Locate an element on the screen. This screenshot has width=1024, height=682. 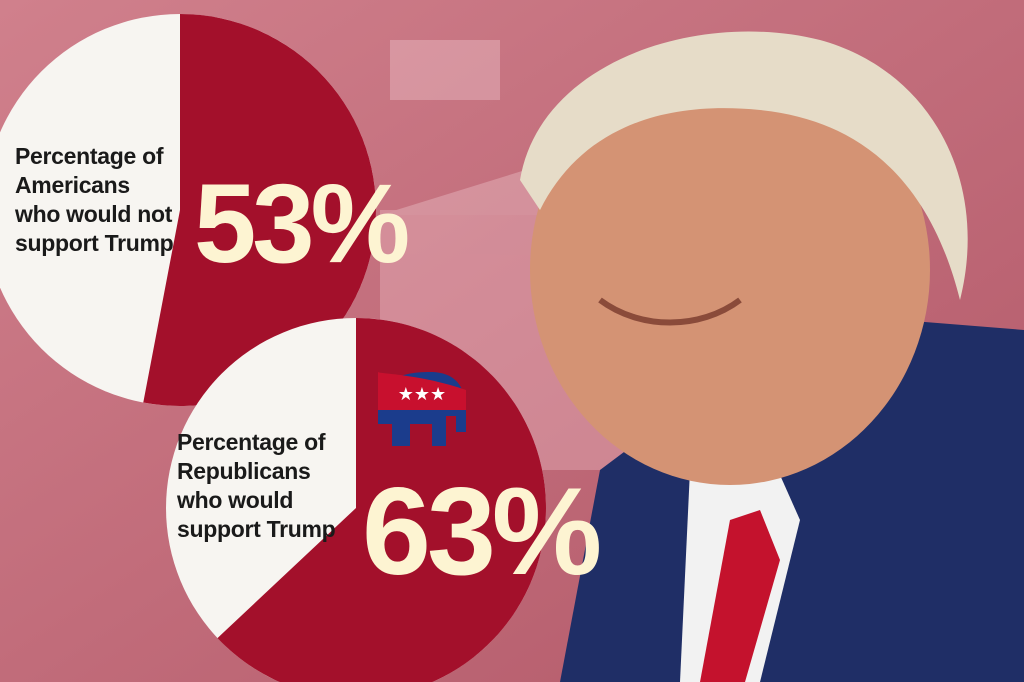
value-label: 53% is located at coordinates (302, 223).